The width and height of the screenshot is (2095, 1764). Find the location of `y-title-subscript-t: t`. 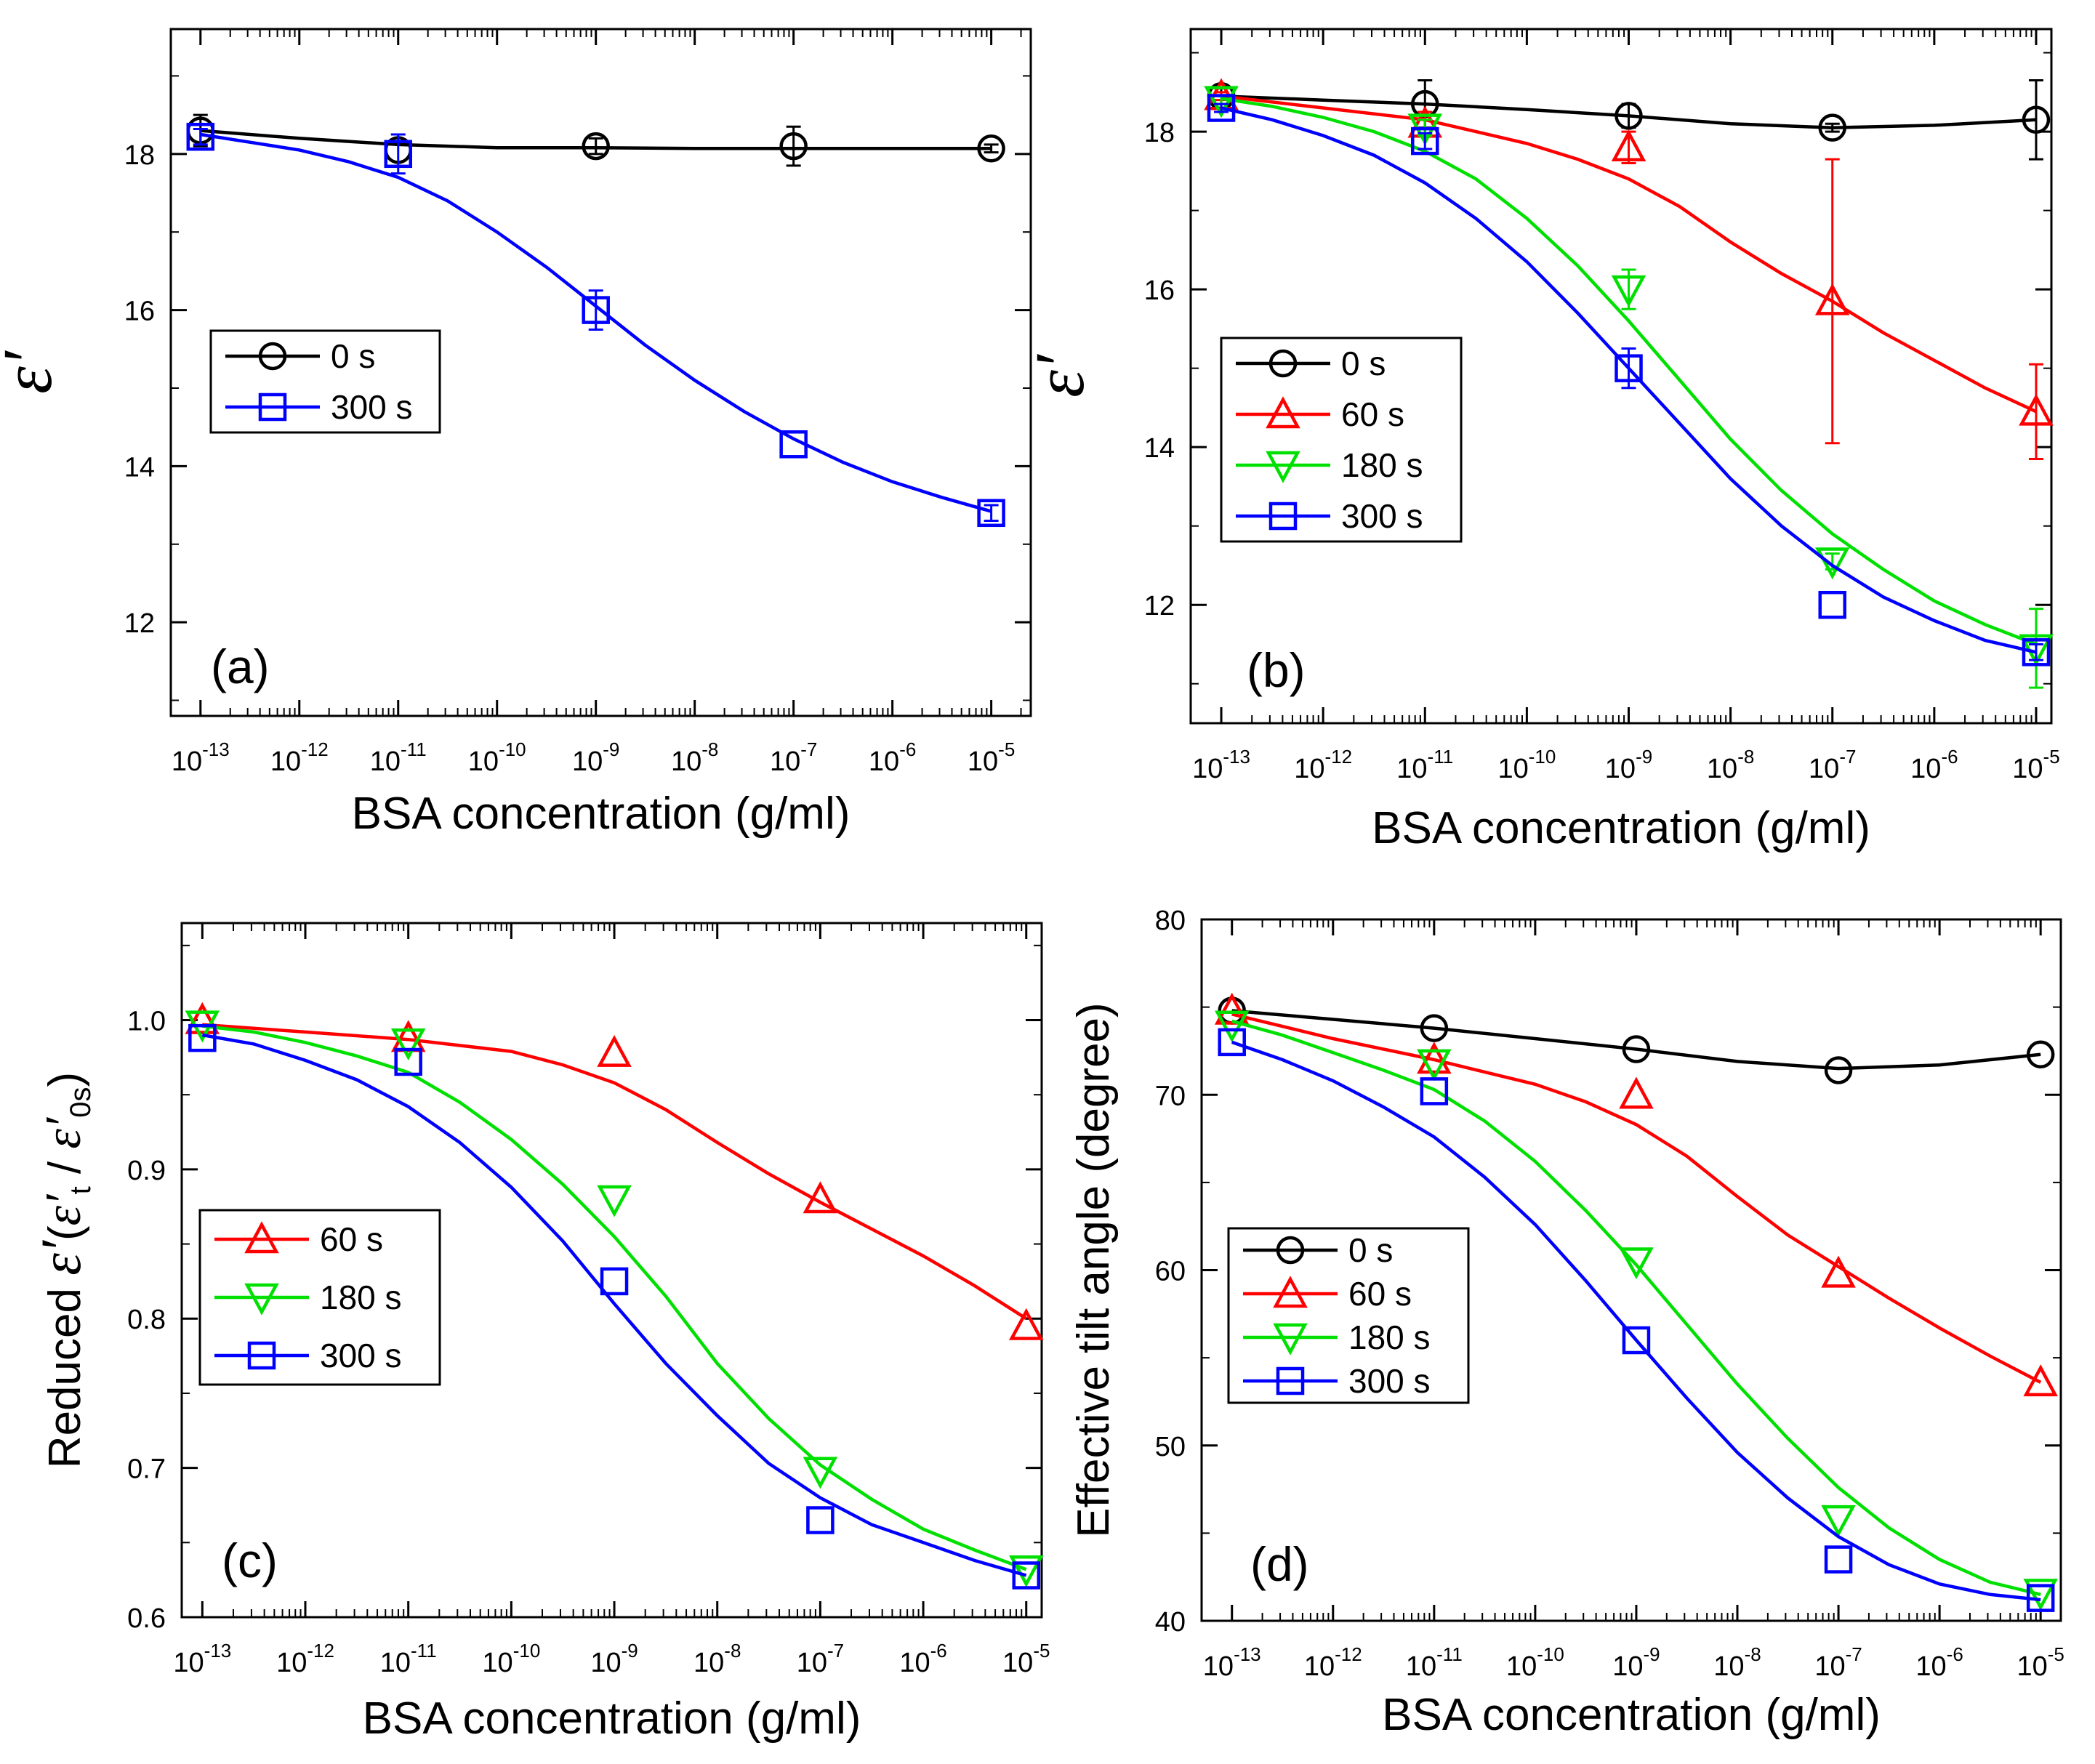

y-title-subscript-t: t is located at coordinates (81, 1190).